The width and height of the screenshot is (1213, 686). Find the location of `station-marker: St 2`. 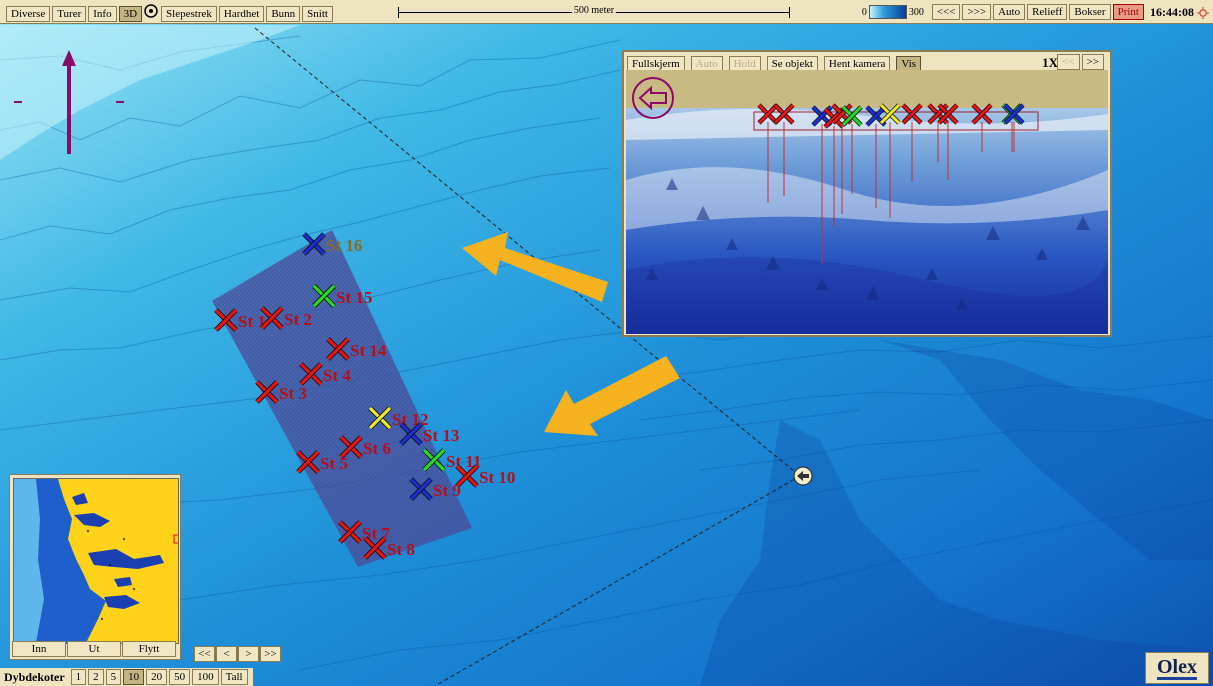

station-marker: St 2 is located at coordinates (286, 318).